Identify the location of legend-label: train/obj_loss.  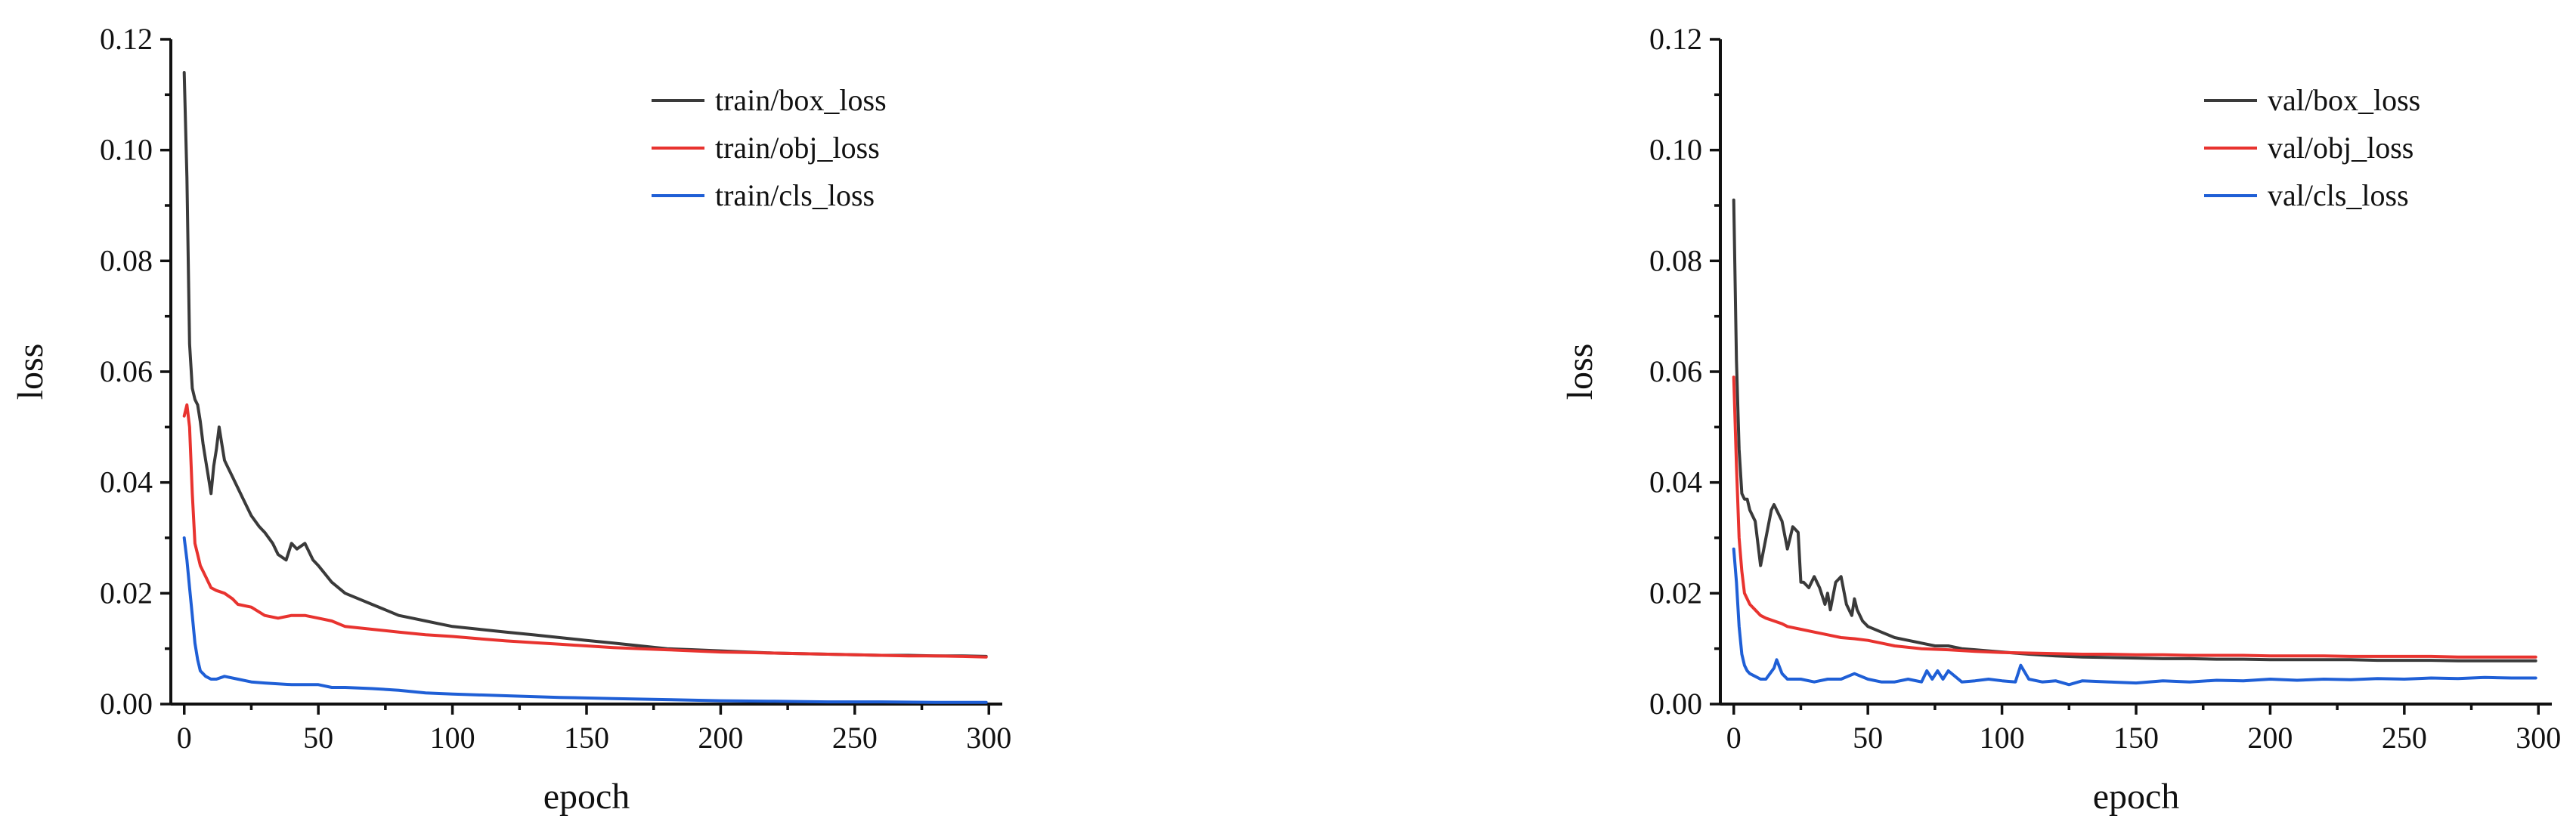
(798, 148).